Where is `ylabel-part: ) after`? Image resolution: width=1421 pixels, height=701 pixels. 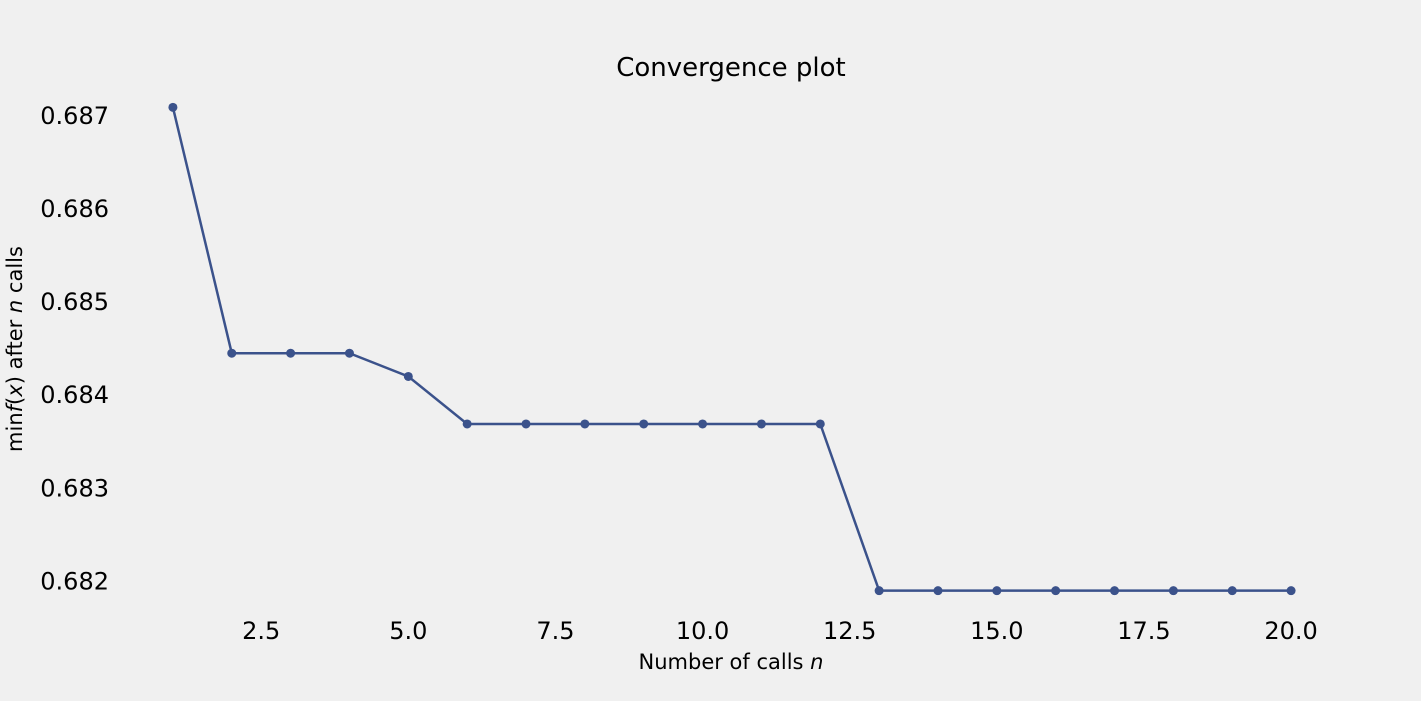
ylabel-part: ) after is located at coordinates (15, 348).